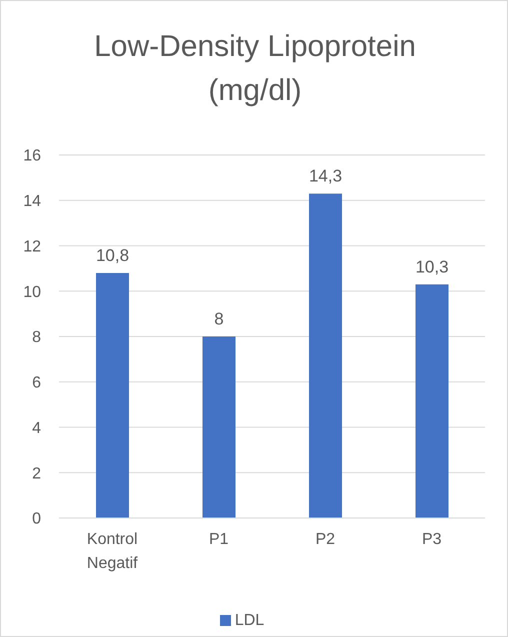 This screenshot has width=508, height=637. Describe the element at coordinates (218, 539) in the screenshot. I see `x-tick-label: P1` at that location.